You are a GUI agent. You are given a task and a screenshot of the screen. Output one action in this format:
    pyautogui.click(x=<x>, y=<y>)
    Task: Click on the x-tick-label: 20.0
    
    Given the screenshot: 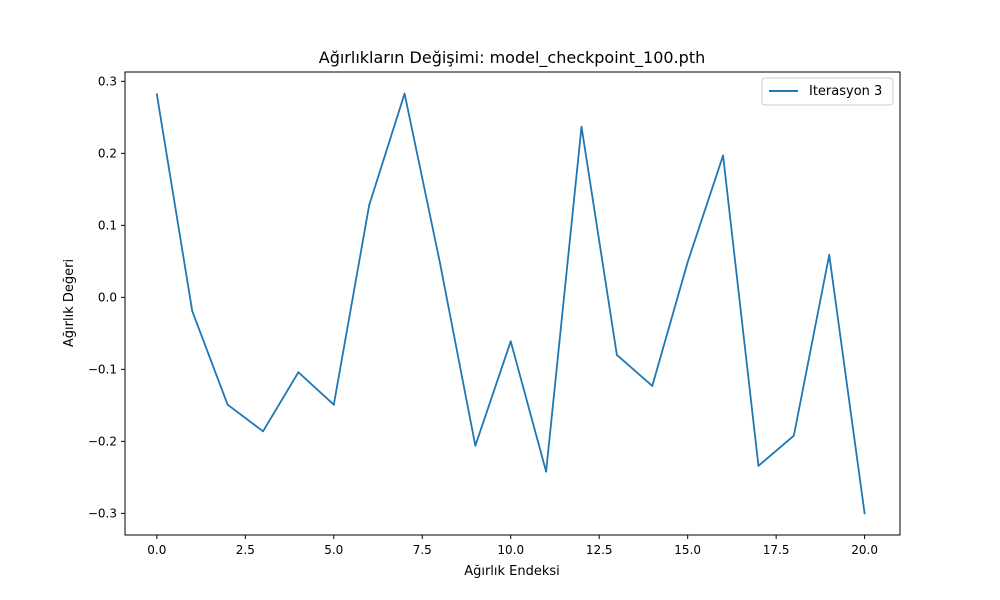 What is the action you would take?
    pyautogui.click(x=864, y=550)
    